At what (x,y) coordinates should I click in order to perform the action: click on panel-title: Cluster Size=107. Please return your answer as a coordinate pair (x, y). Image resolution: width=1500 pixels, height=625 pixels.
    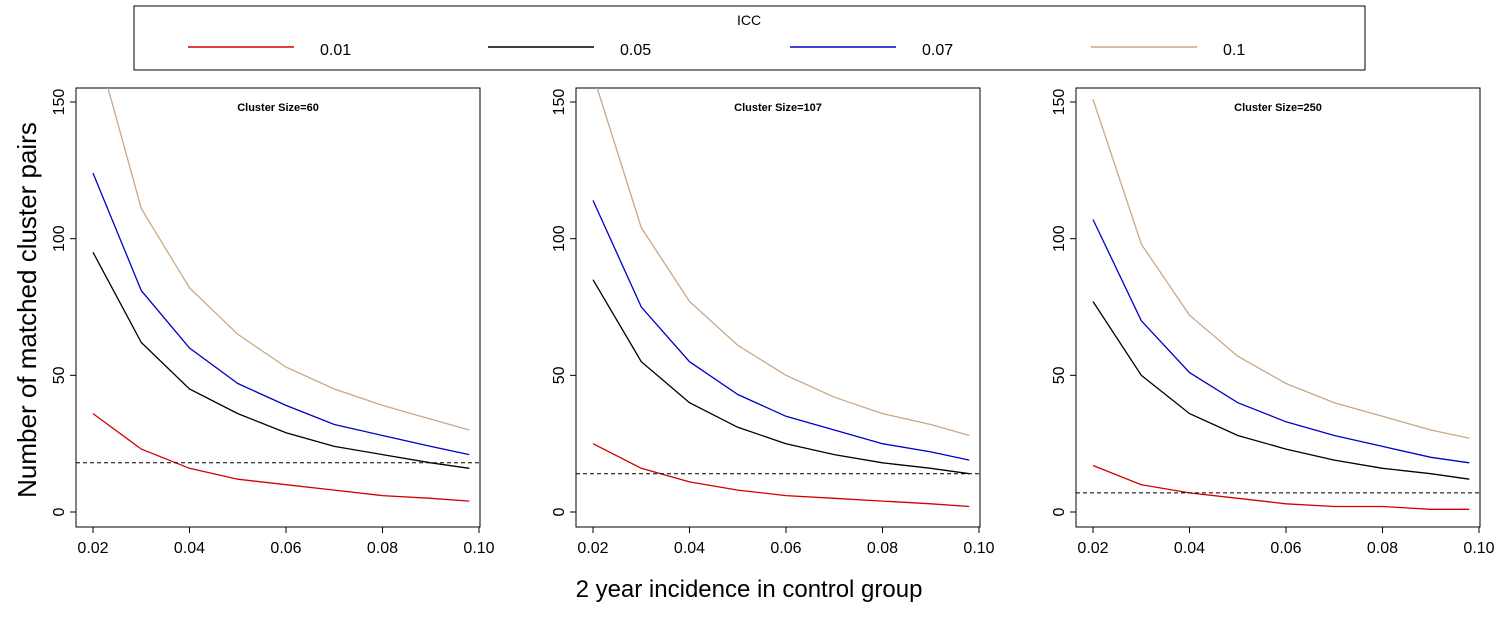
    Looking at the image, I should click on (778, 108).